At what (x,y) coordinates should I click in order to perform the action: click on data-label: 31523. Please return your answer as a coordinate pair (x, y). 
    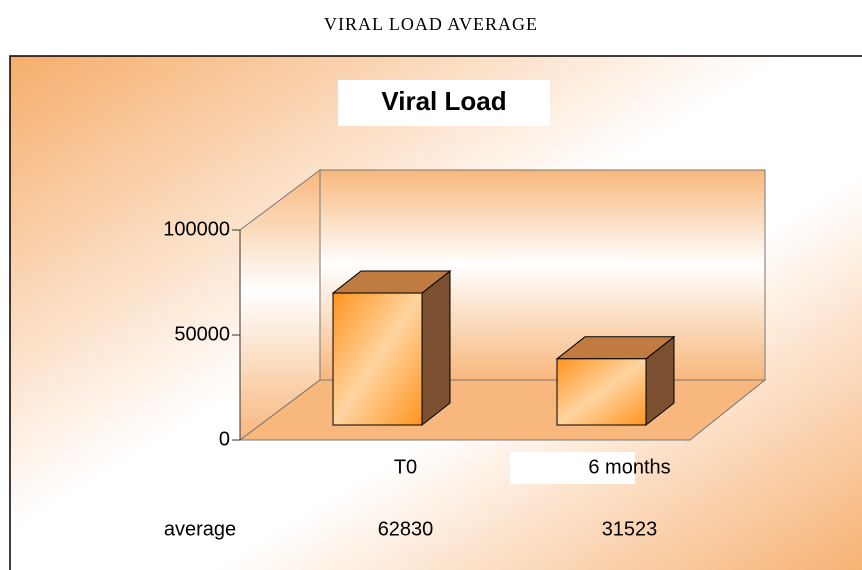
    Looking at the image, I should click on (630, 529).